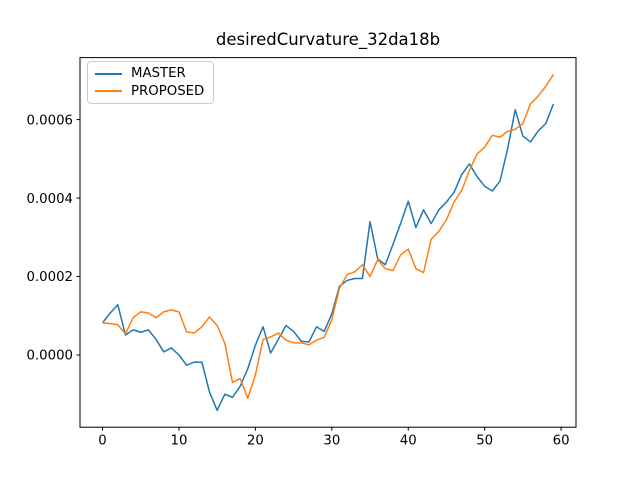 This screenshot has height=480, width=640. I want to click on x-tick-label: 0, so click(102, 441).